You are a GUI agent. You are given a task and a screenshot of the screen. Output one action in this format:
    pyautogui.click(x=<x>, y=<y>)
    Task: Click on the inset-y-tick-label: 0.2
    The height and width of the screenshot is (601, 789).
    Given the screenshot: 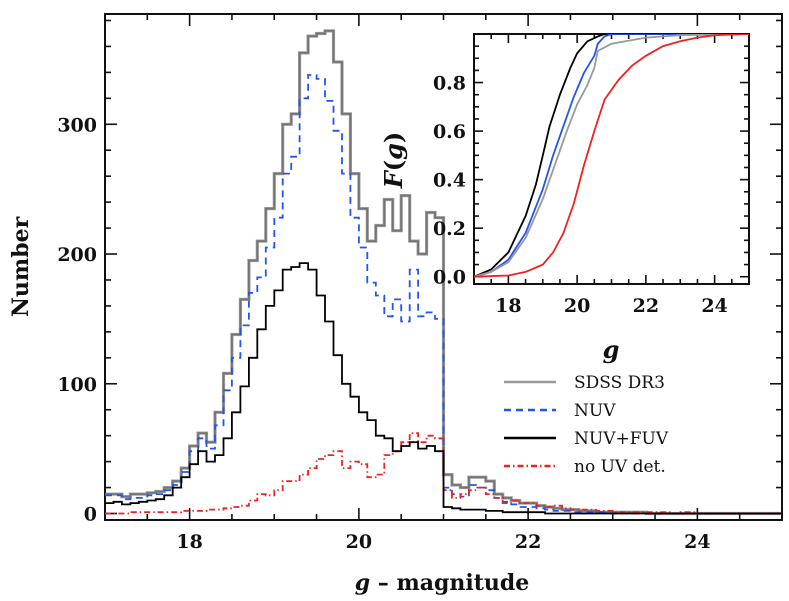 What is the action you would take?
    pyautogui.click(x=449, y=229)
    